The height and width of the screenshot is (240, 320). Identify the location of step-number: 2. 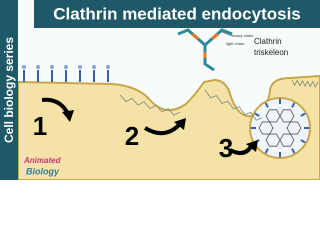
(132, 136).